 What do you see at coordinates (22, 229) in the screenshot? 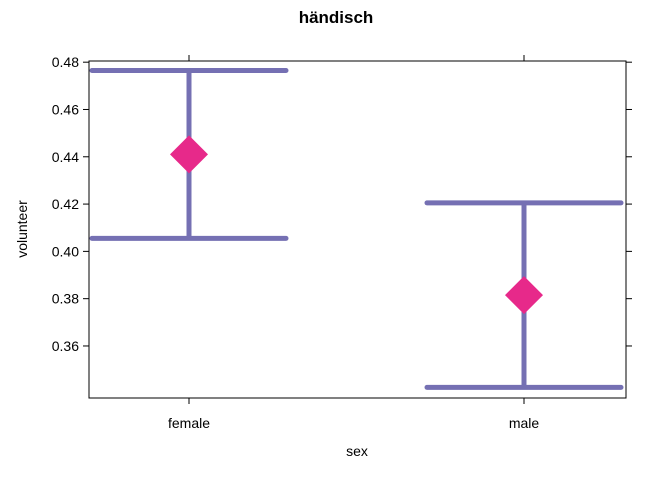
I see `y-axis-label: volunteer` at bounding box center [22, 229].